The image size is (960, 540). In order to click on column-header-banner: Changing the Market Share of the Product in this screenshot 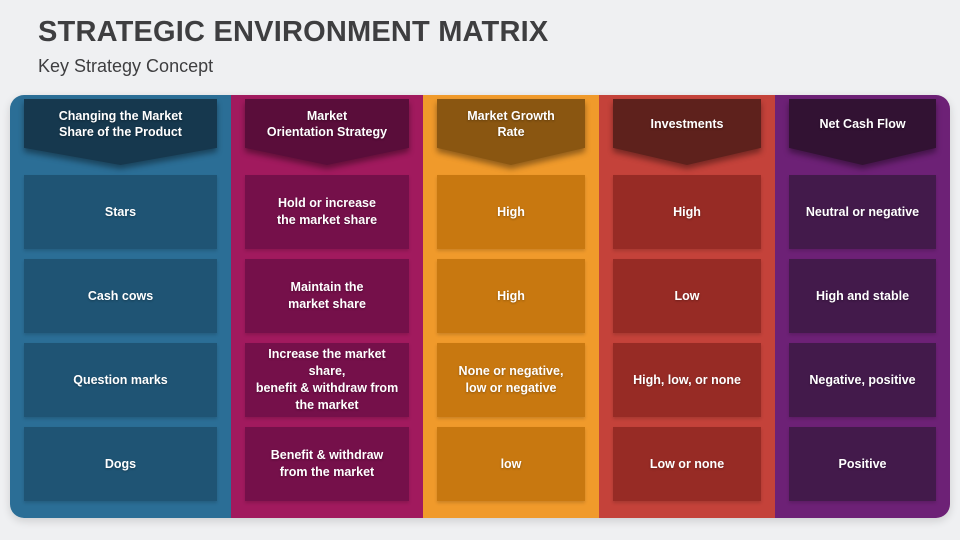, I will do `click(120, 132)`.